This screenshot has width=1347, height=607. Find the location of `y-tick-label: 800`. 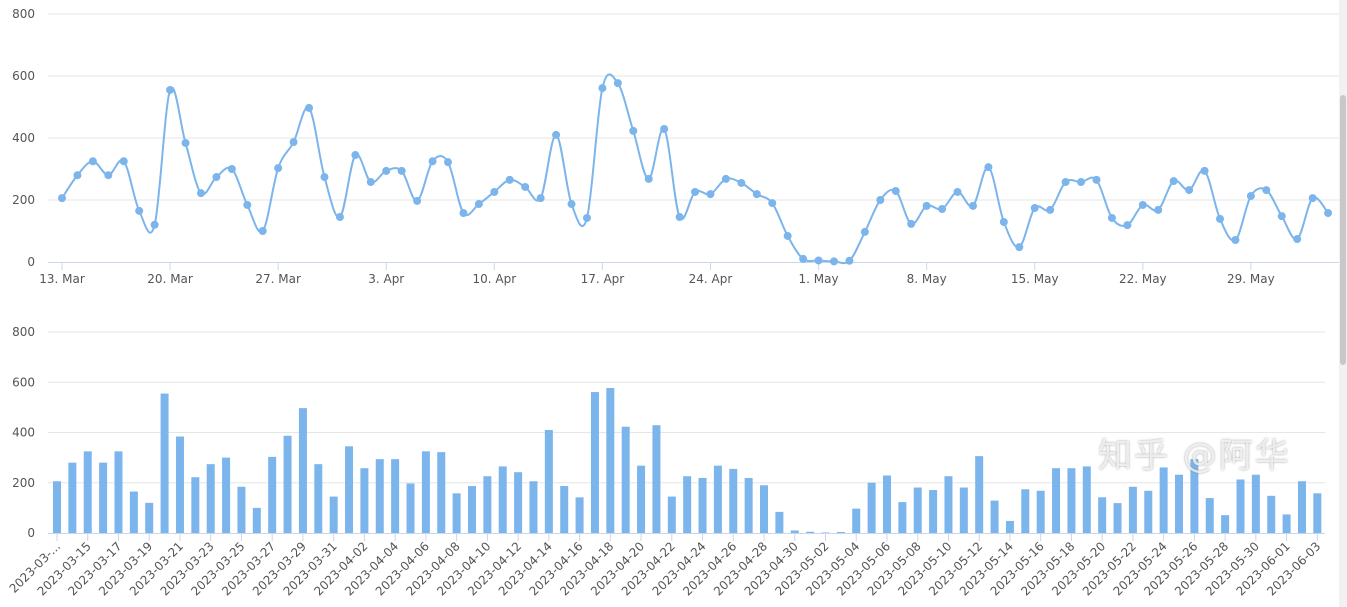

y-tick-label: 800 is located at coordinates (23, 14).